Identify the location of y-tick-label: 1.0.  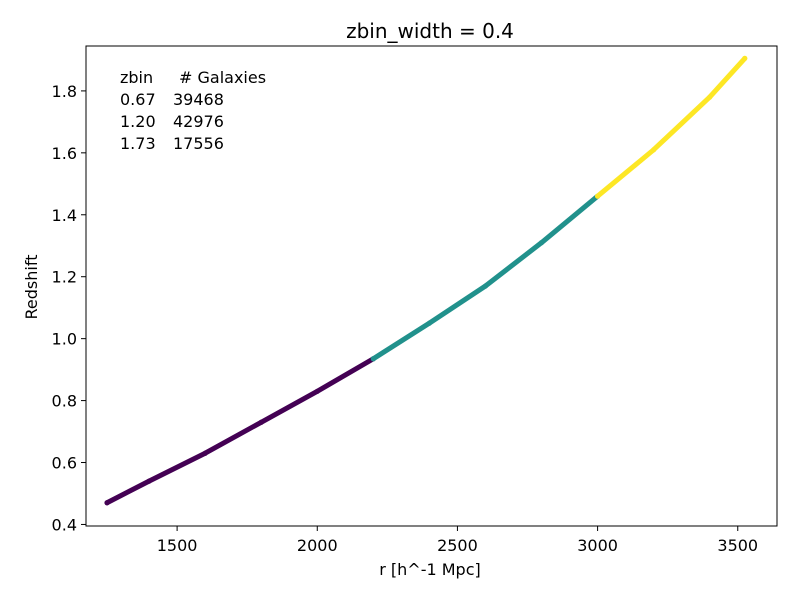
(64, 339).